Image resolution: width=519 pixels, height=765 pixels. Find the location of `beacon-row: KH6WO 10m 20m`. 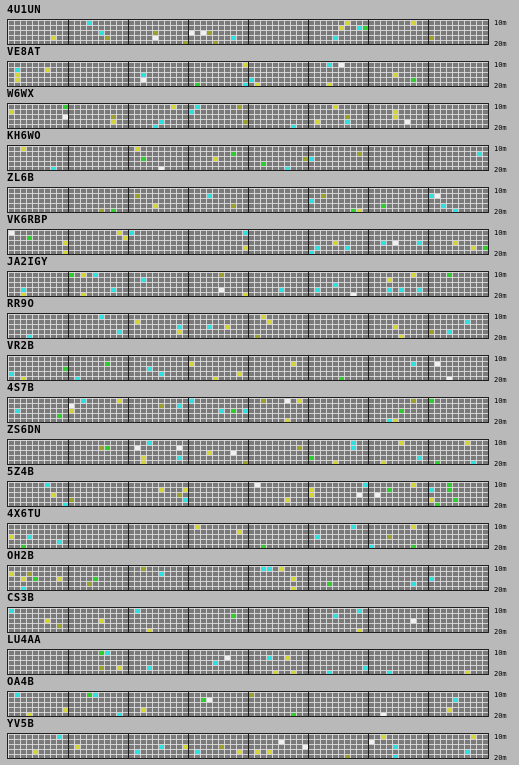

beacon-row: KH6WO 10m 20m is located at coordinates (259, 152).